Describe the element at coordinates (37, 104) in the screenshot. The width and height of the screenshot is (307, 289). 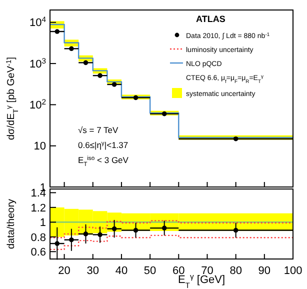
I see `y-tick-label: 10$^{2}$` at that location.